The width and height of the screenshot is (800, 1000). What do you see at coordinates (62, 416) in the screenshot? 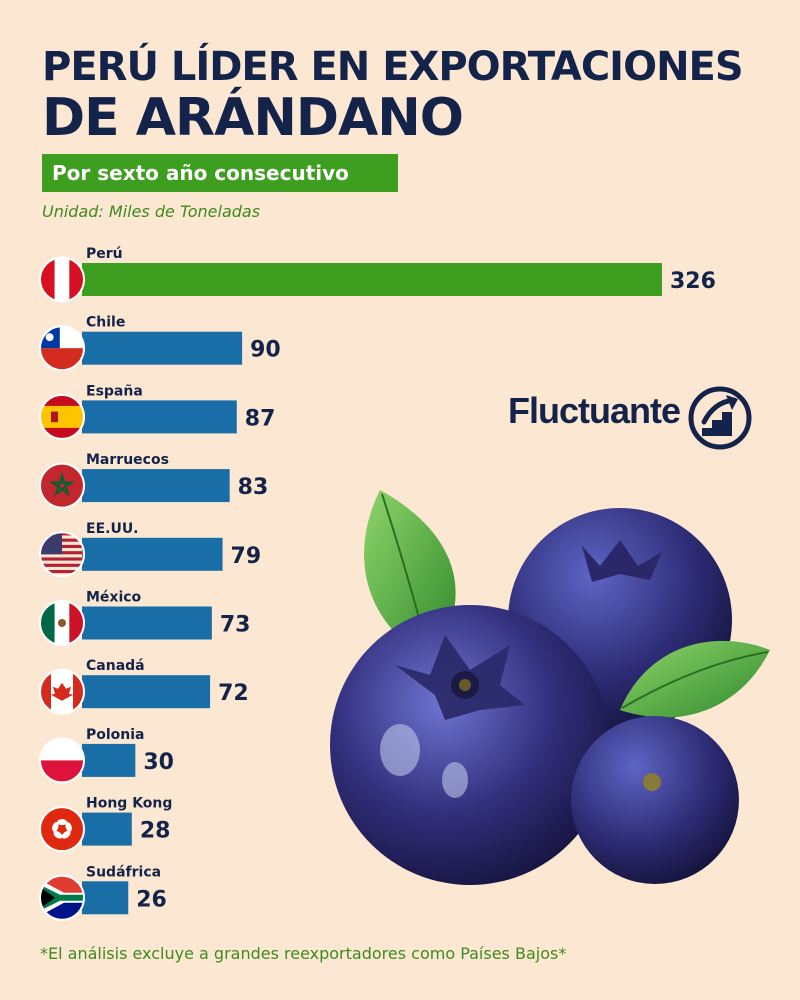
I see `spain-flag-icon` at bounding box center [62, 416].